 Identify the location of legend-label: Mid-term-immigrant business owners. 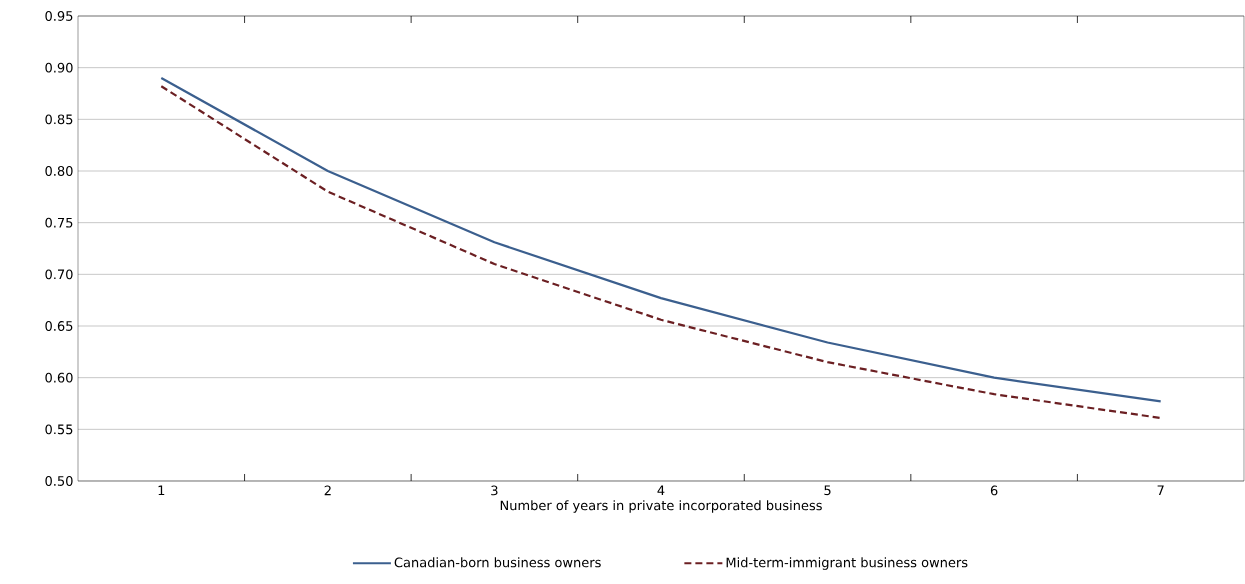
(847, 563).